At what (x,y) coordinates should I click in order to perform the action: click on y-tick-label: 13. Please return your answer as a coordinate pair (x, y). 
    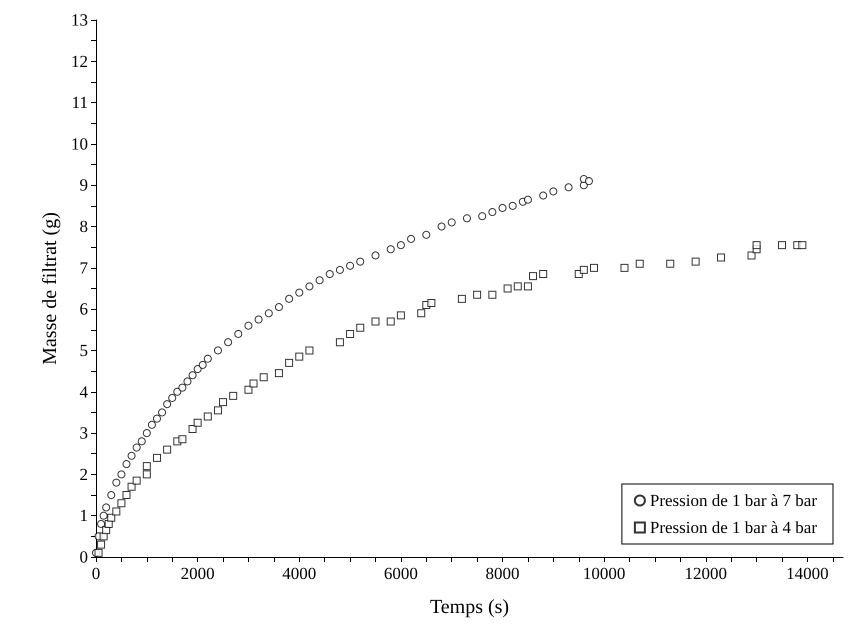
    Looking at the image, I should click on (79, 20).